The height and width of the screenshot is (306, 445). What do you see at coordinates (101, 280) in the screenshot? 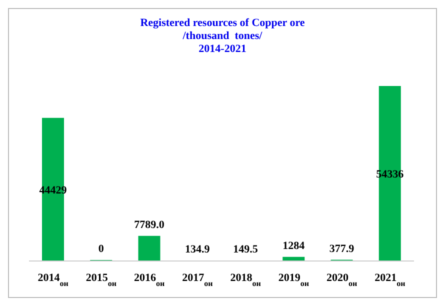
I see `x-tick-label: 2015$_{он}$` at bounding box center [101, 280].